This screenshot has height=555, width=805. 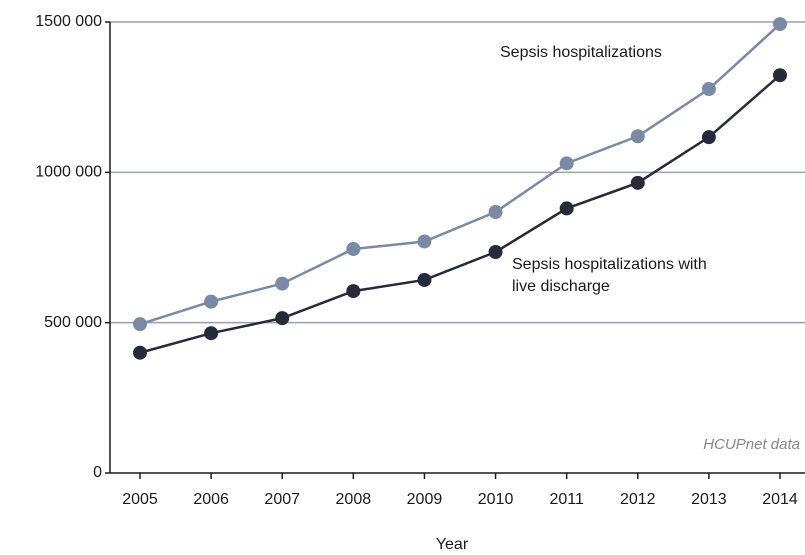 I want to click on x-tick-label: 2012, so click(x=638, y=499).